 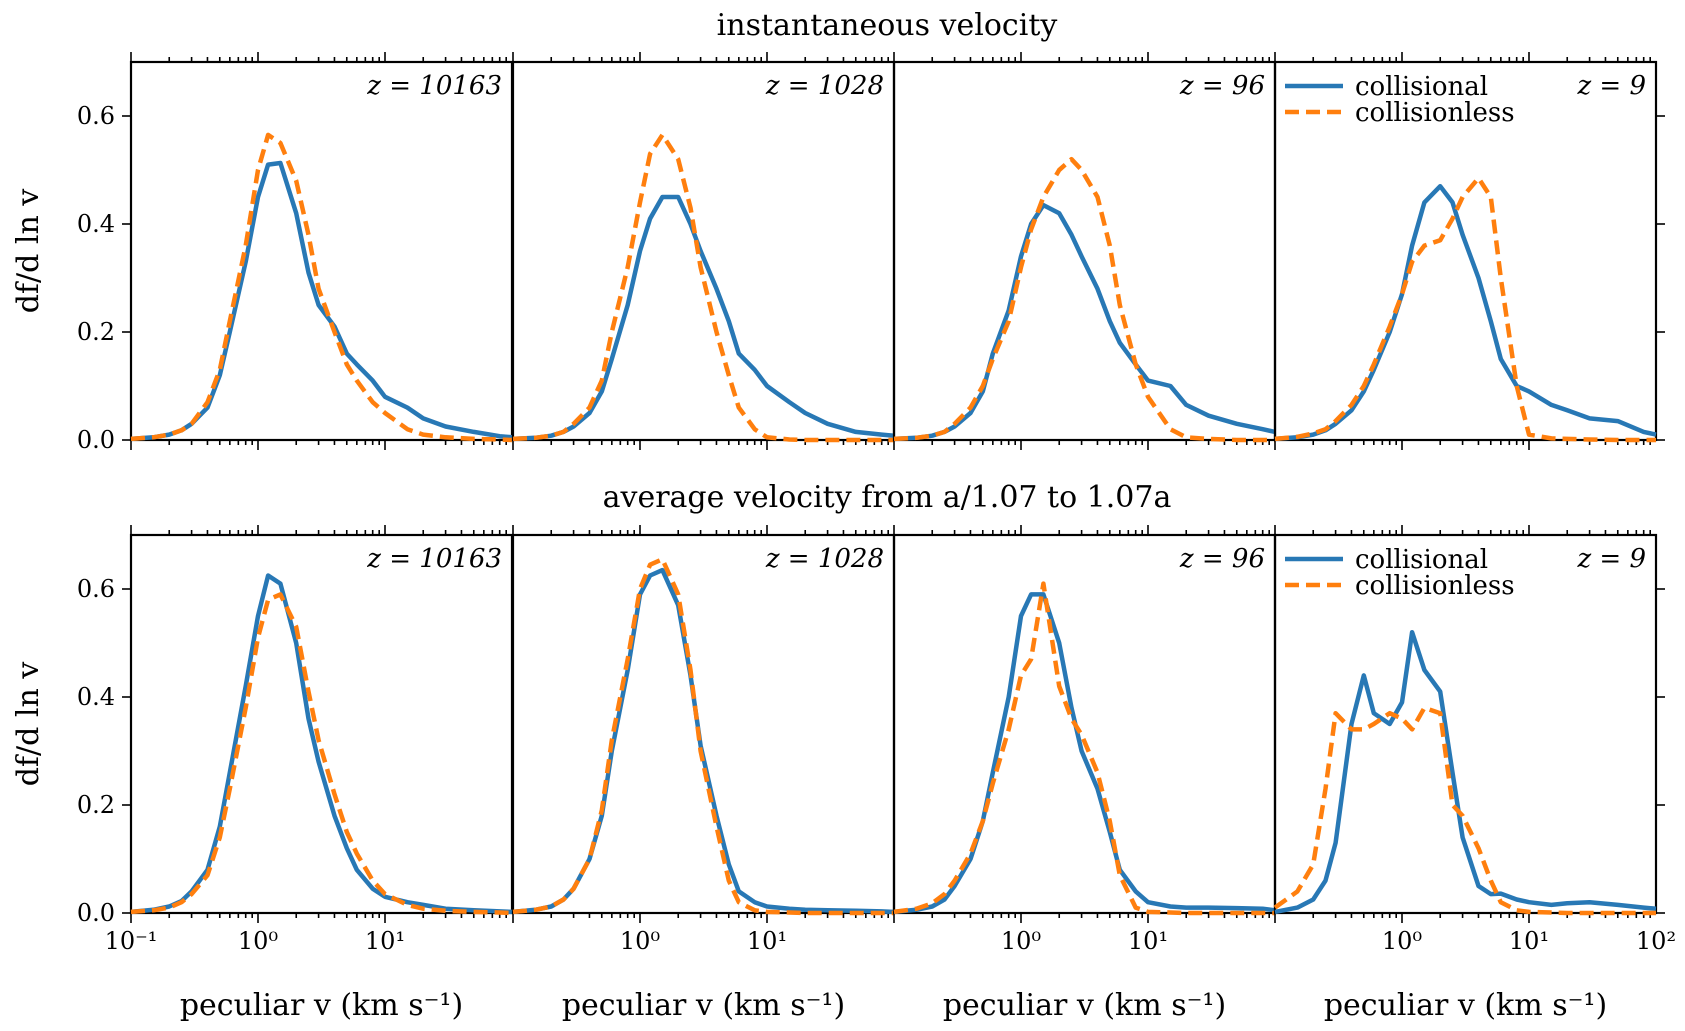 I want to click on panel-0-2: z = 96, so click(x=1084, y=251).